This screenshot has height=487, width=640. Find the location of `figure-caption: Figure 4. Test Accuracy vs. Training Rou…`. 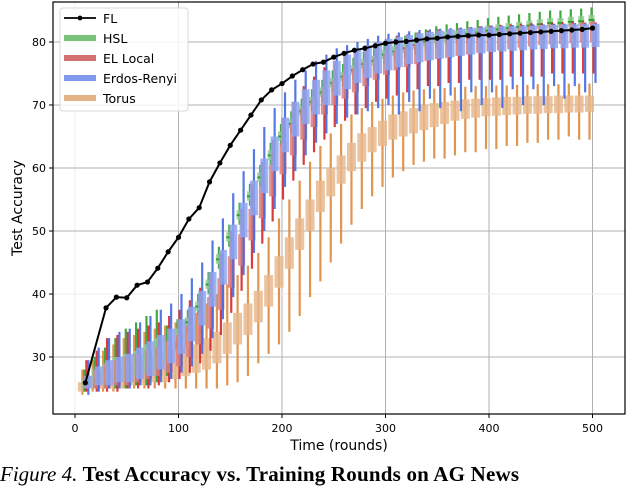

figure-caption: Figure 4. Test Accuracy vs. Training Rou… is located at coordinates (320, 474).